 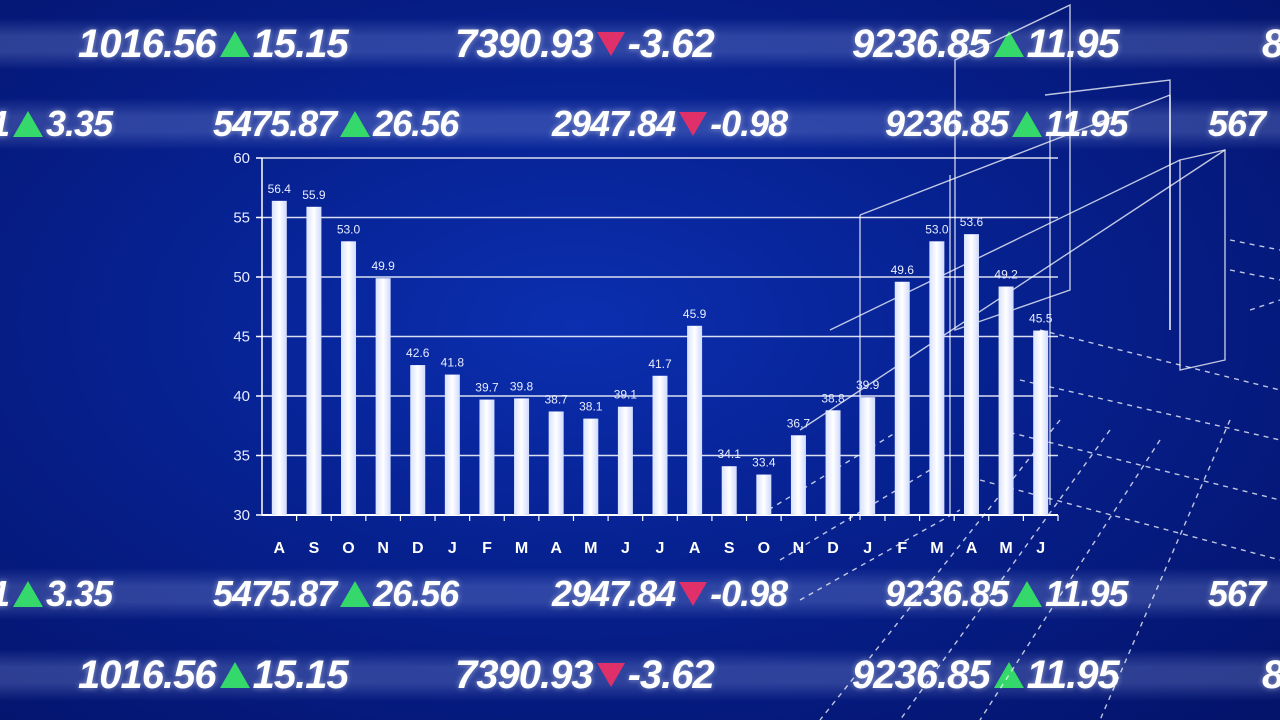 I want to click on x-tick-label: D, so click(x=833, y=548).